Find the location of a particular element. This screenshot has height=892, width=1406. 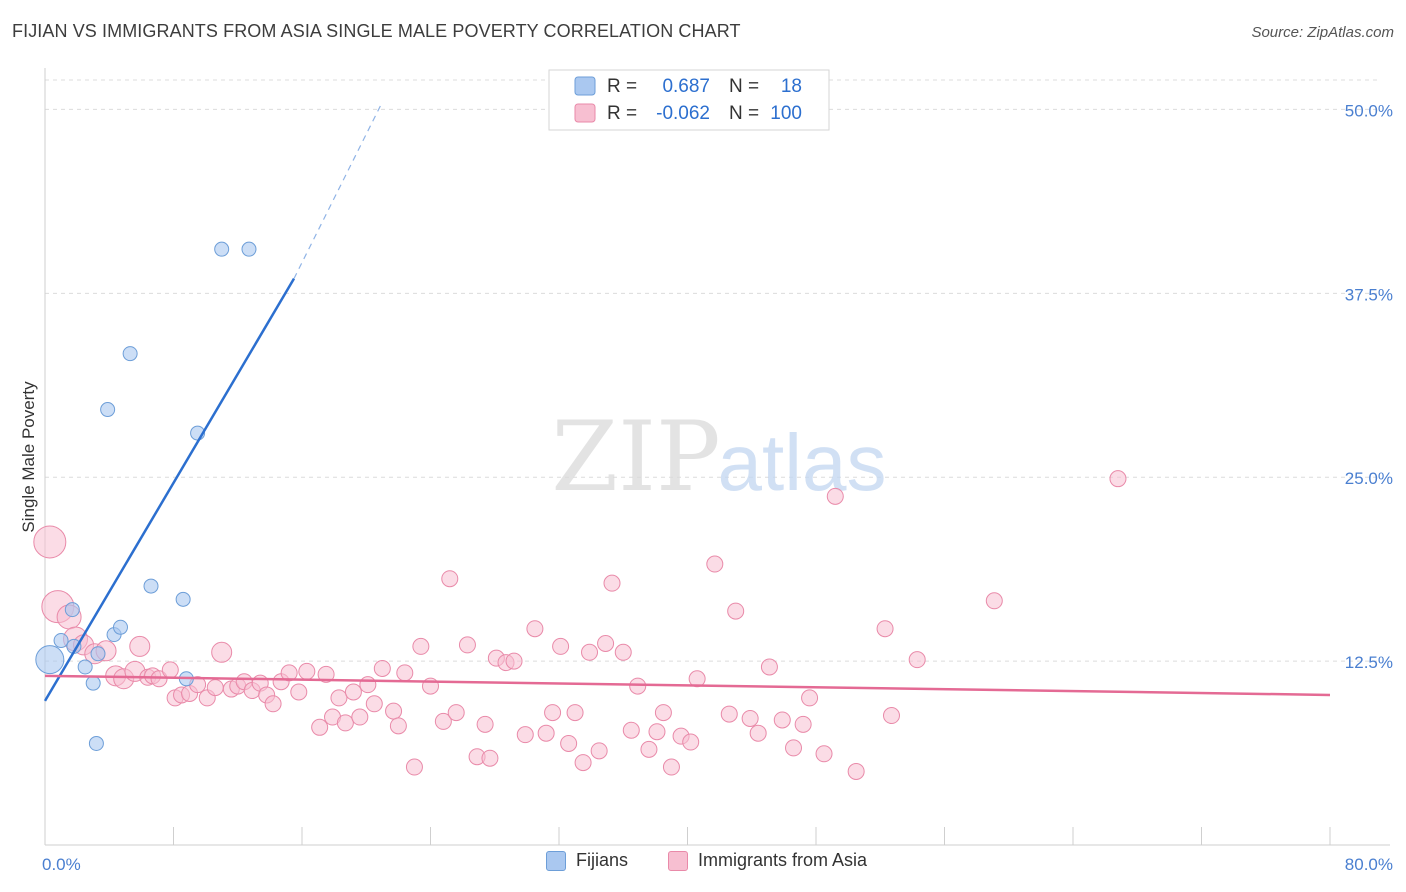

asia-r-label: R = is located at coordinates (622, 113).